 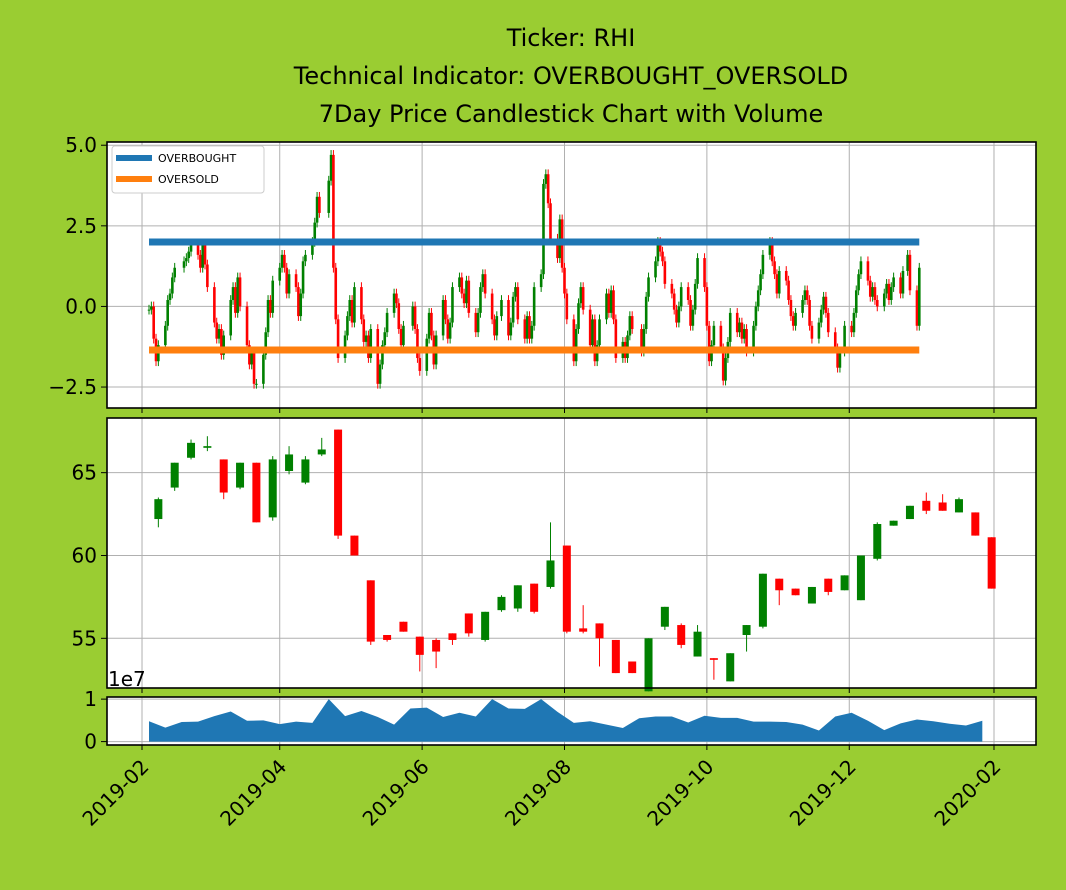 I want to click on volume-offset-label: 1e7, so click(x=127, y=679).